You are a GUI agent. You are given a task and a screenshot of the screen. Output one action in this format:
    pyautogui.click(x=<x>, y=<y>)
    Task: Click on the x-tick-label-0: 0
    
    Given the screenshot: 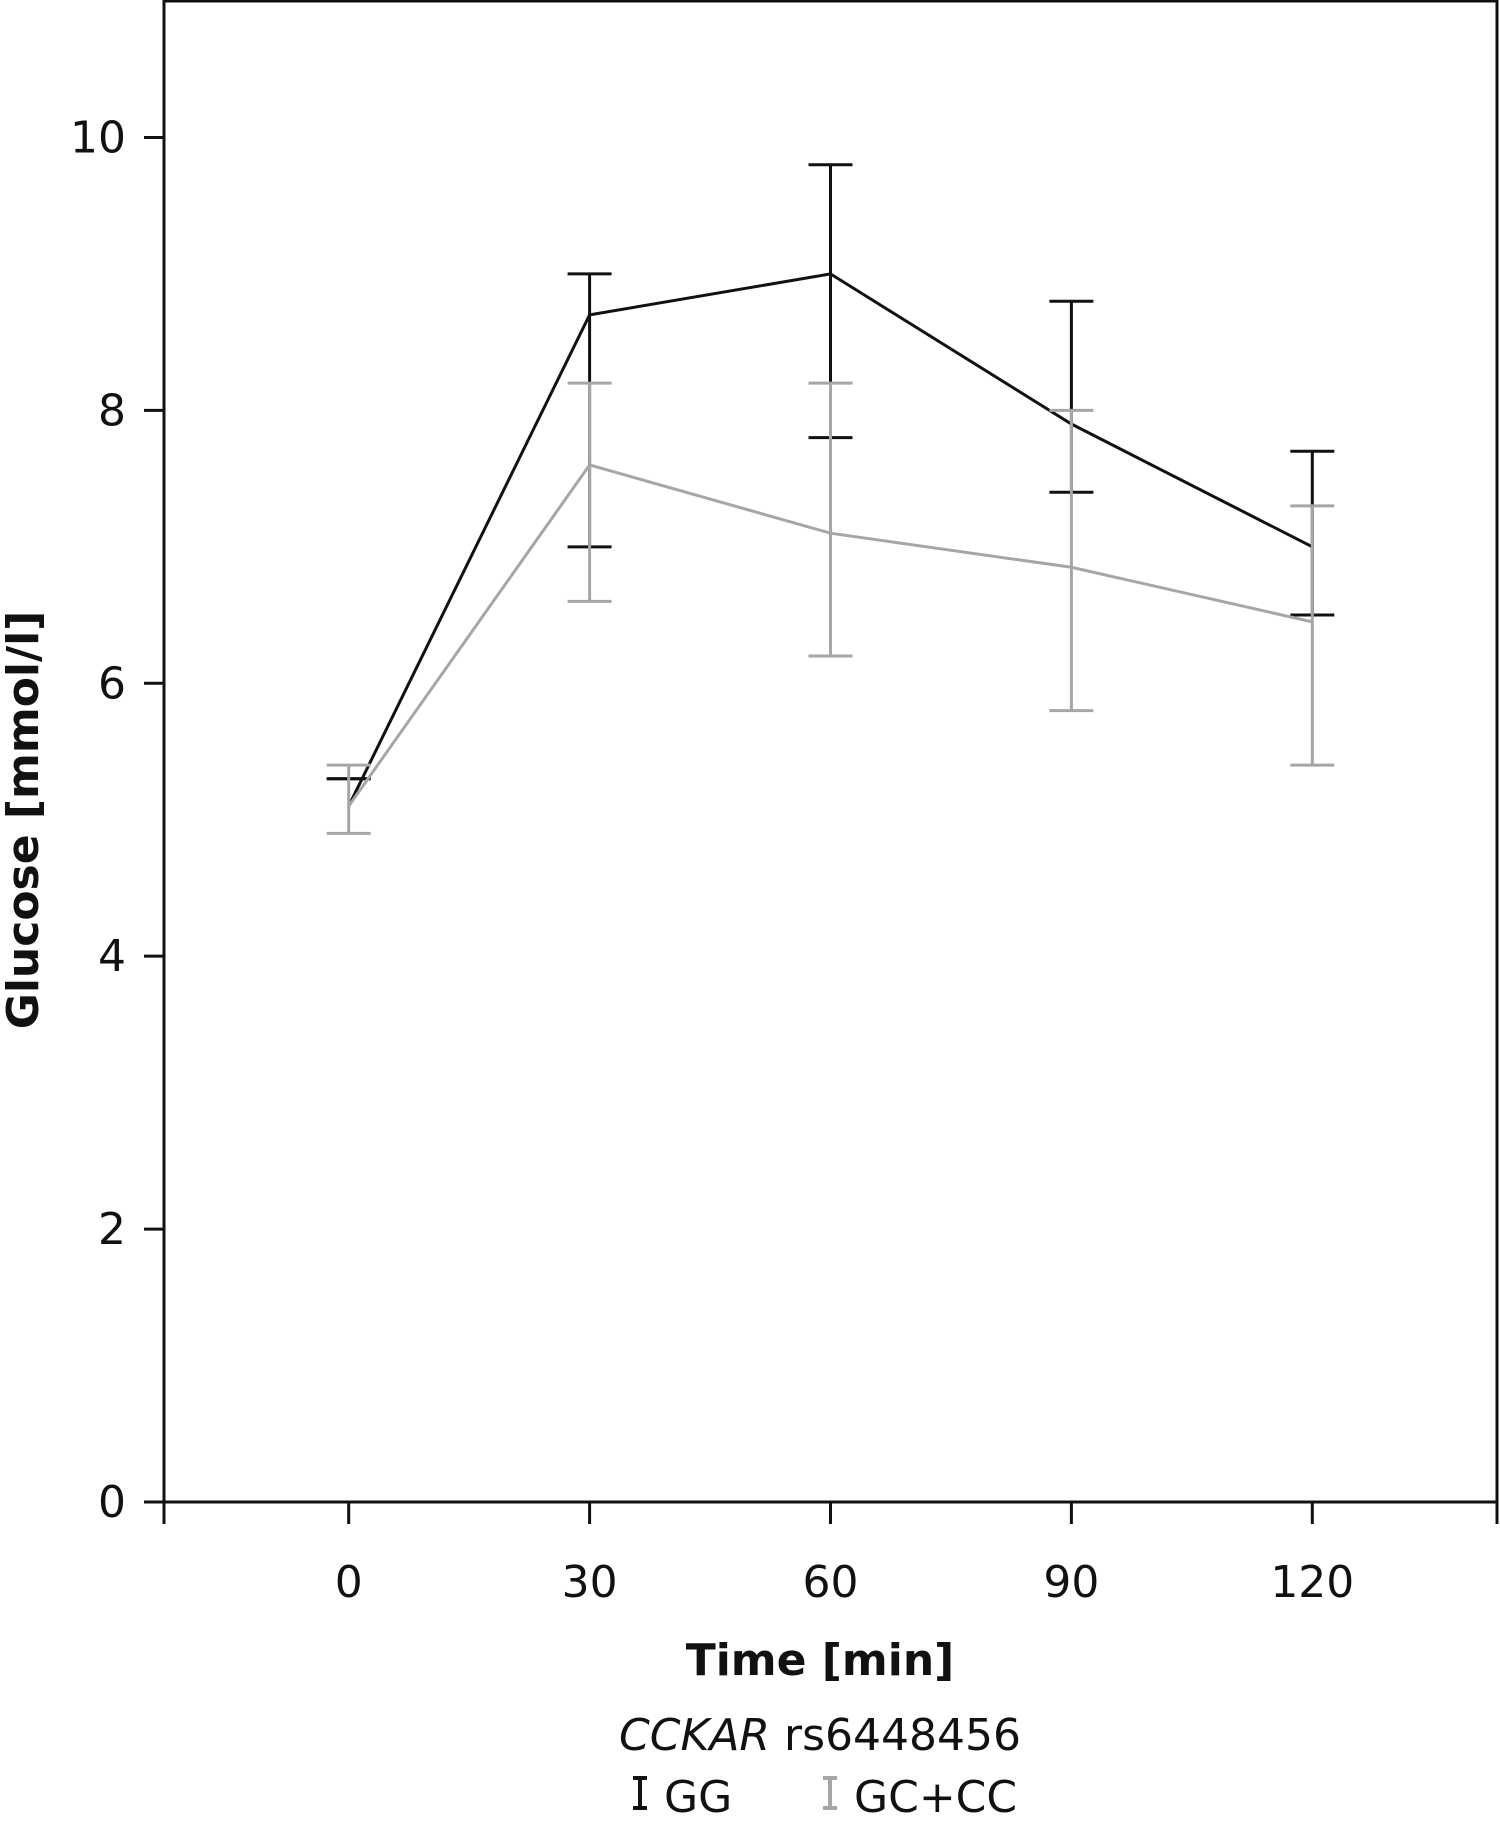 What is the action you would take?
    pyautogui.click(x=349, y=1582)
    